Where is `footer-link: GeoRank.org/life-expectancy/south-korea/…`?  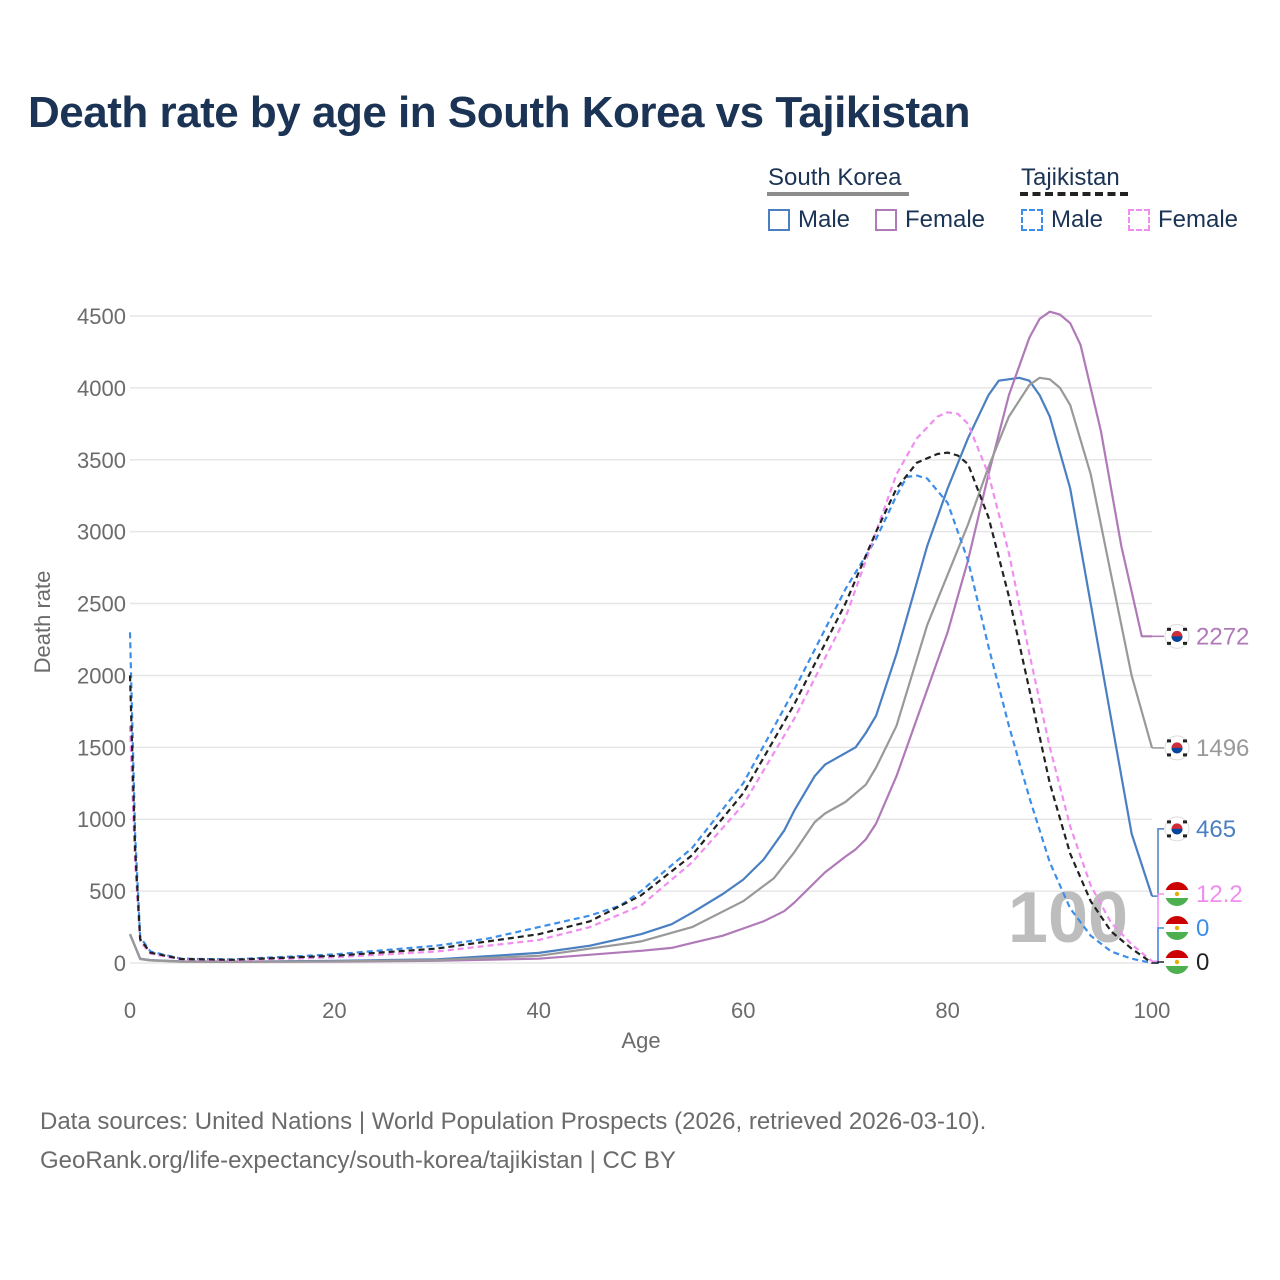 footer-link: GeoRank.org/life-expectancy/south-korea/… is located at coordinates (358, 1160).